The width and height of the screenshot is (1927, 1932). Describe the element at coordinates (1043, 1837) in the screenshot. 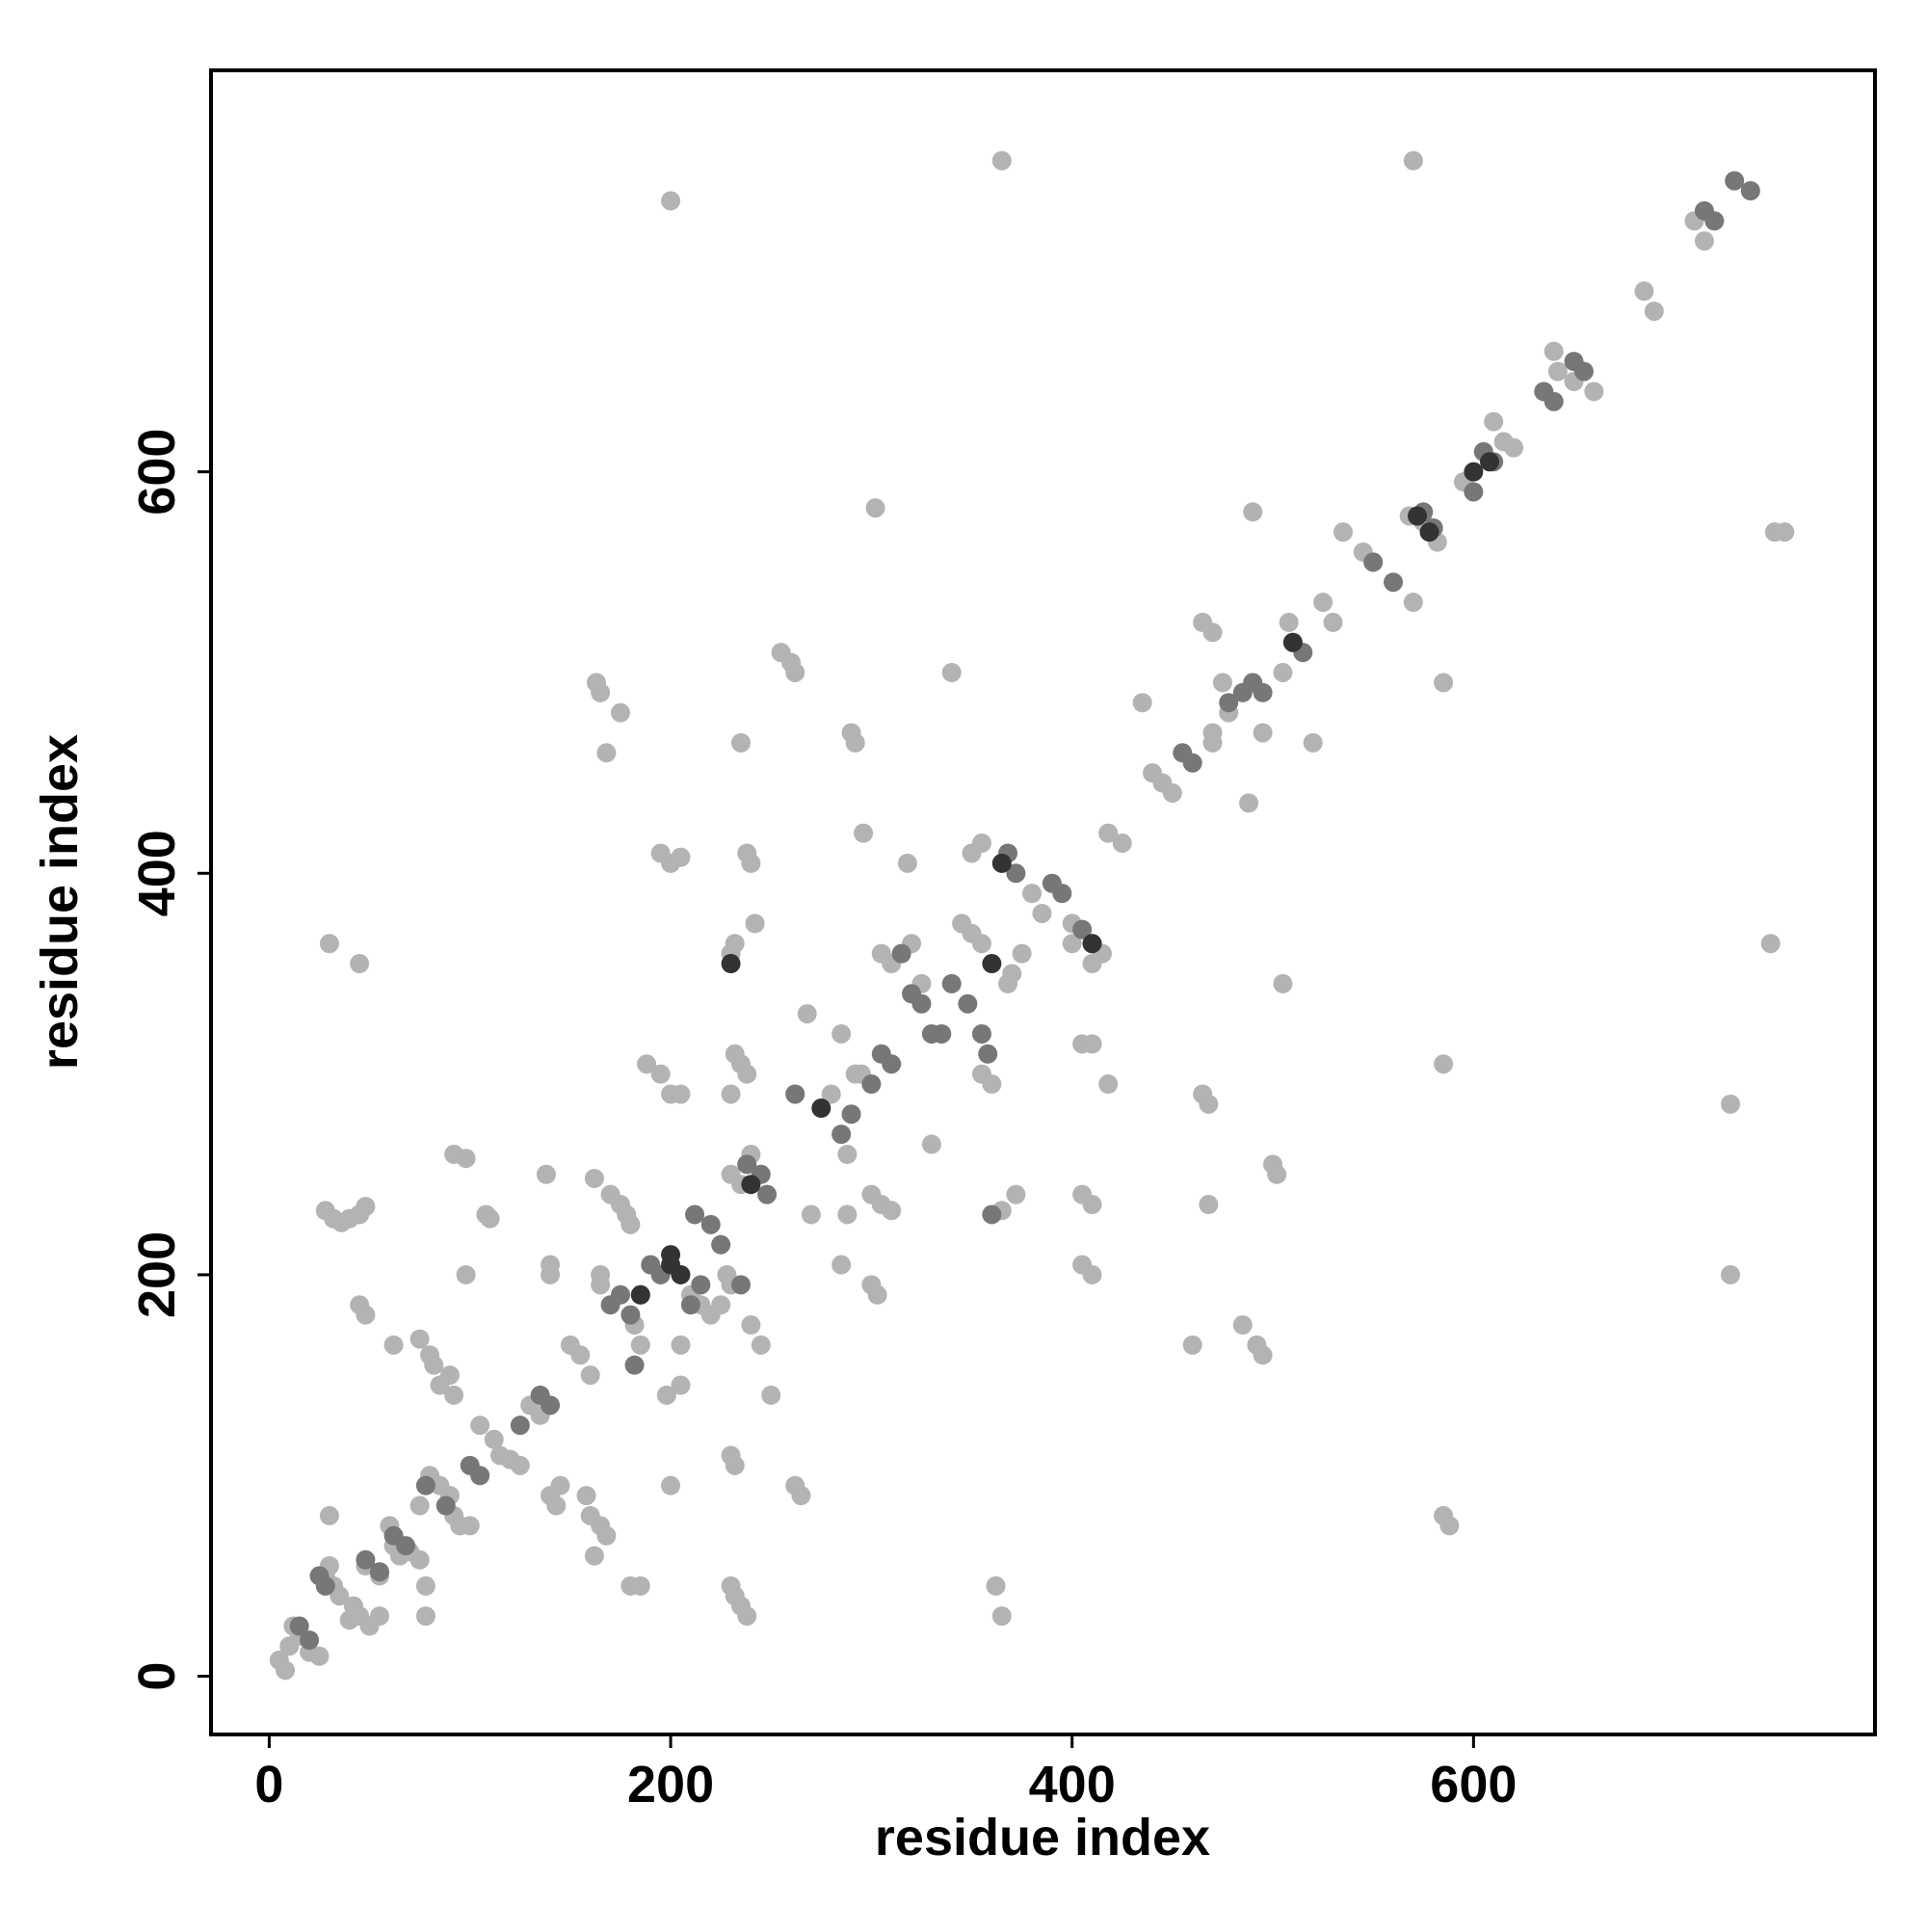

I see `x-axis-label: residue index` at that location.